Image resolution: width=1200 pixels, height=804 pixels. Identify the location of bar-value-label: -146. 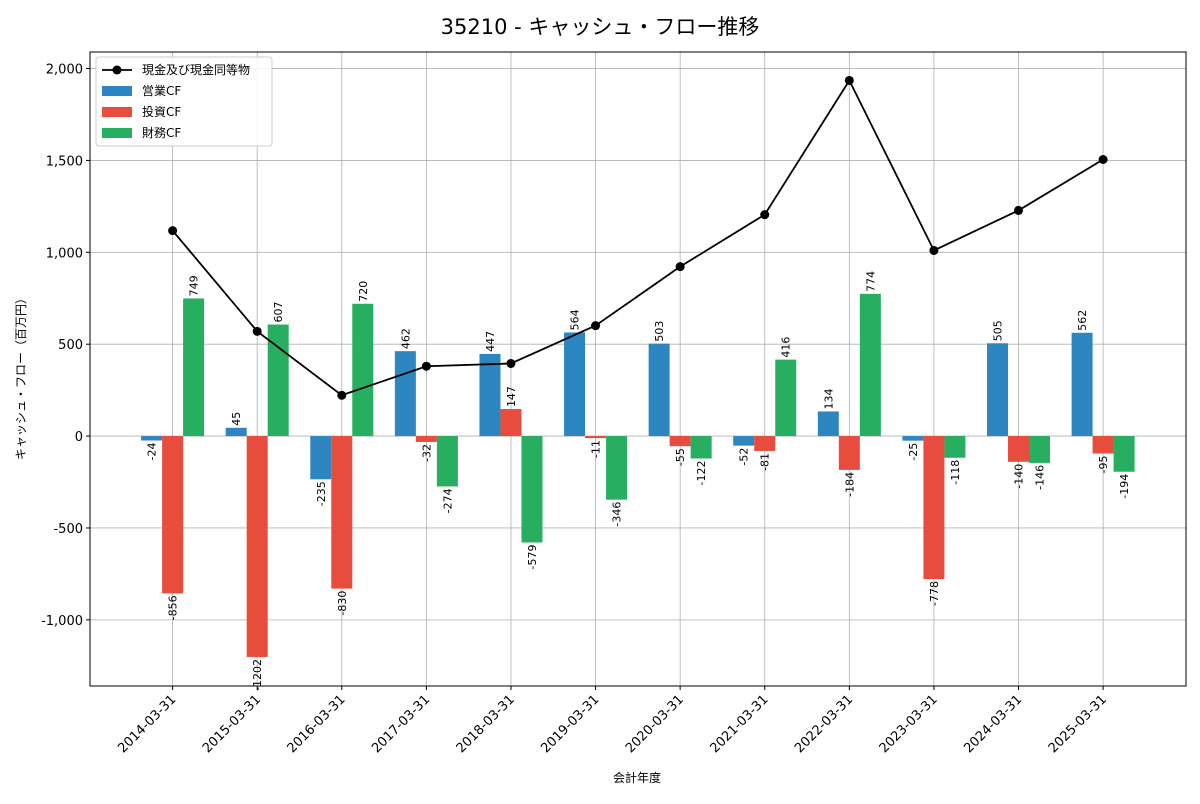
(1040, 477).